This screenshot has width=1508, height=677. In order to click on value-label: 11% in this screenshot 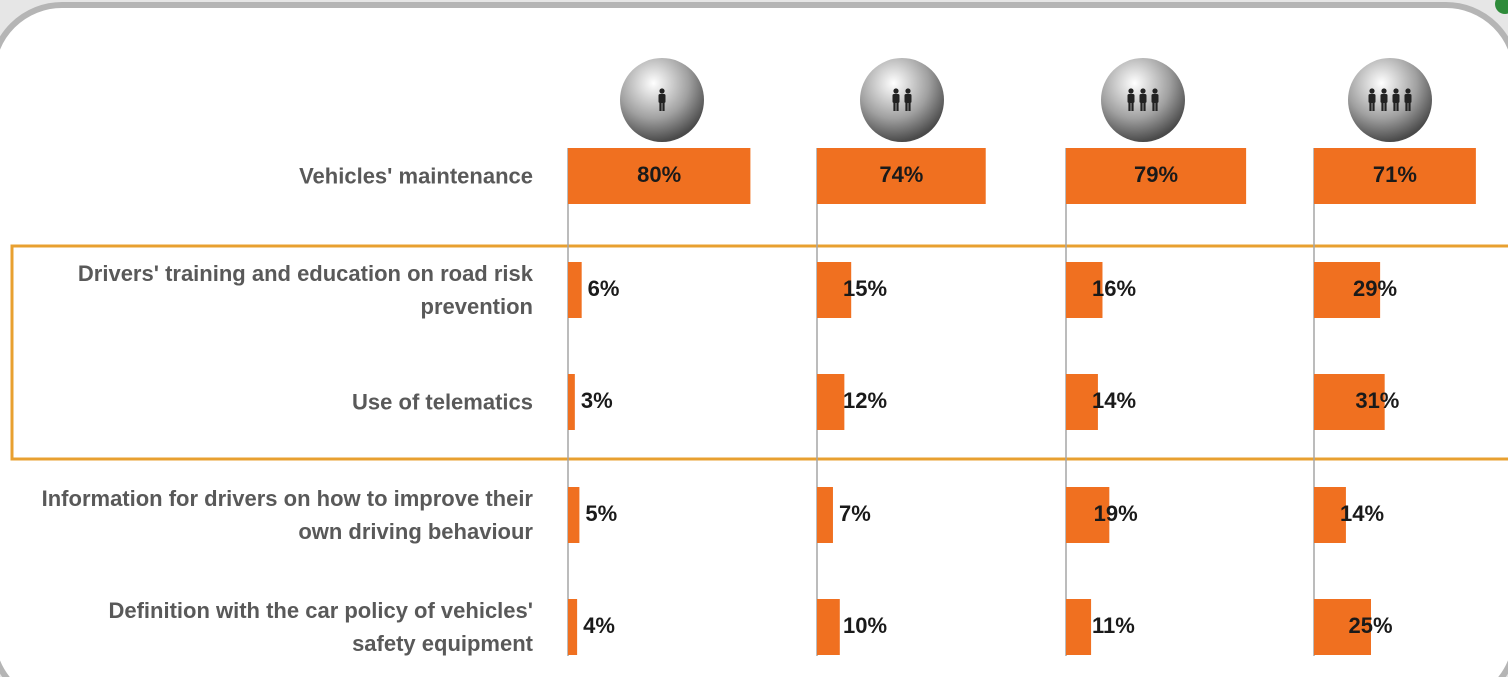, I will do `click(1113, 625)`.